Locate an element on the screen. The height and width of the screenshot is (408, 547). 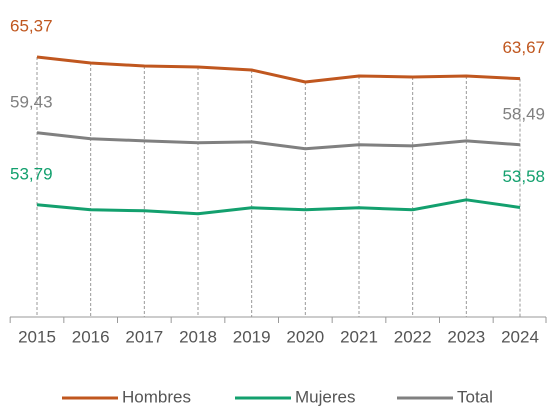
data-label: 63,67 is located at coordinates (523, 47).